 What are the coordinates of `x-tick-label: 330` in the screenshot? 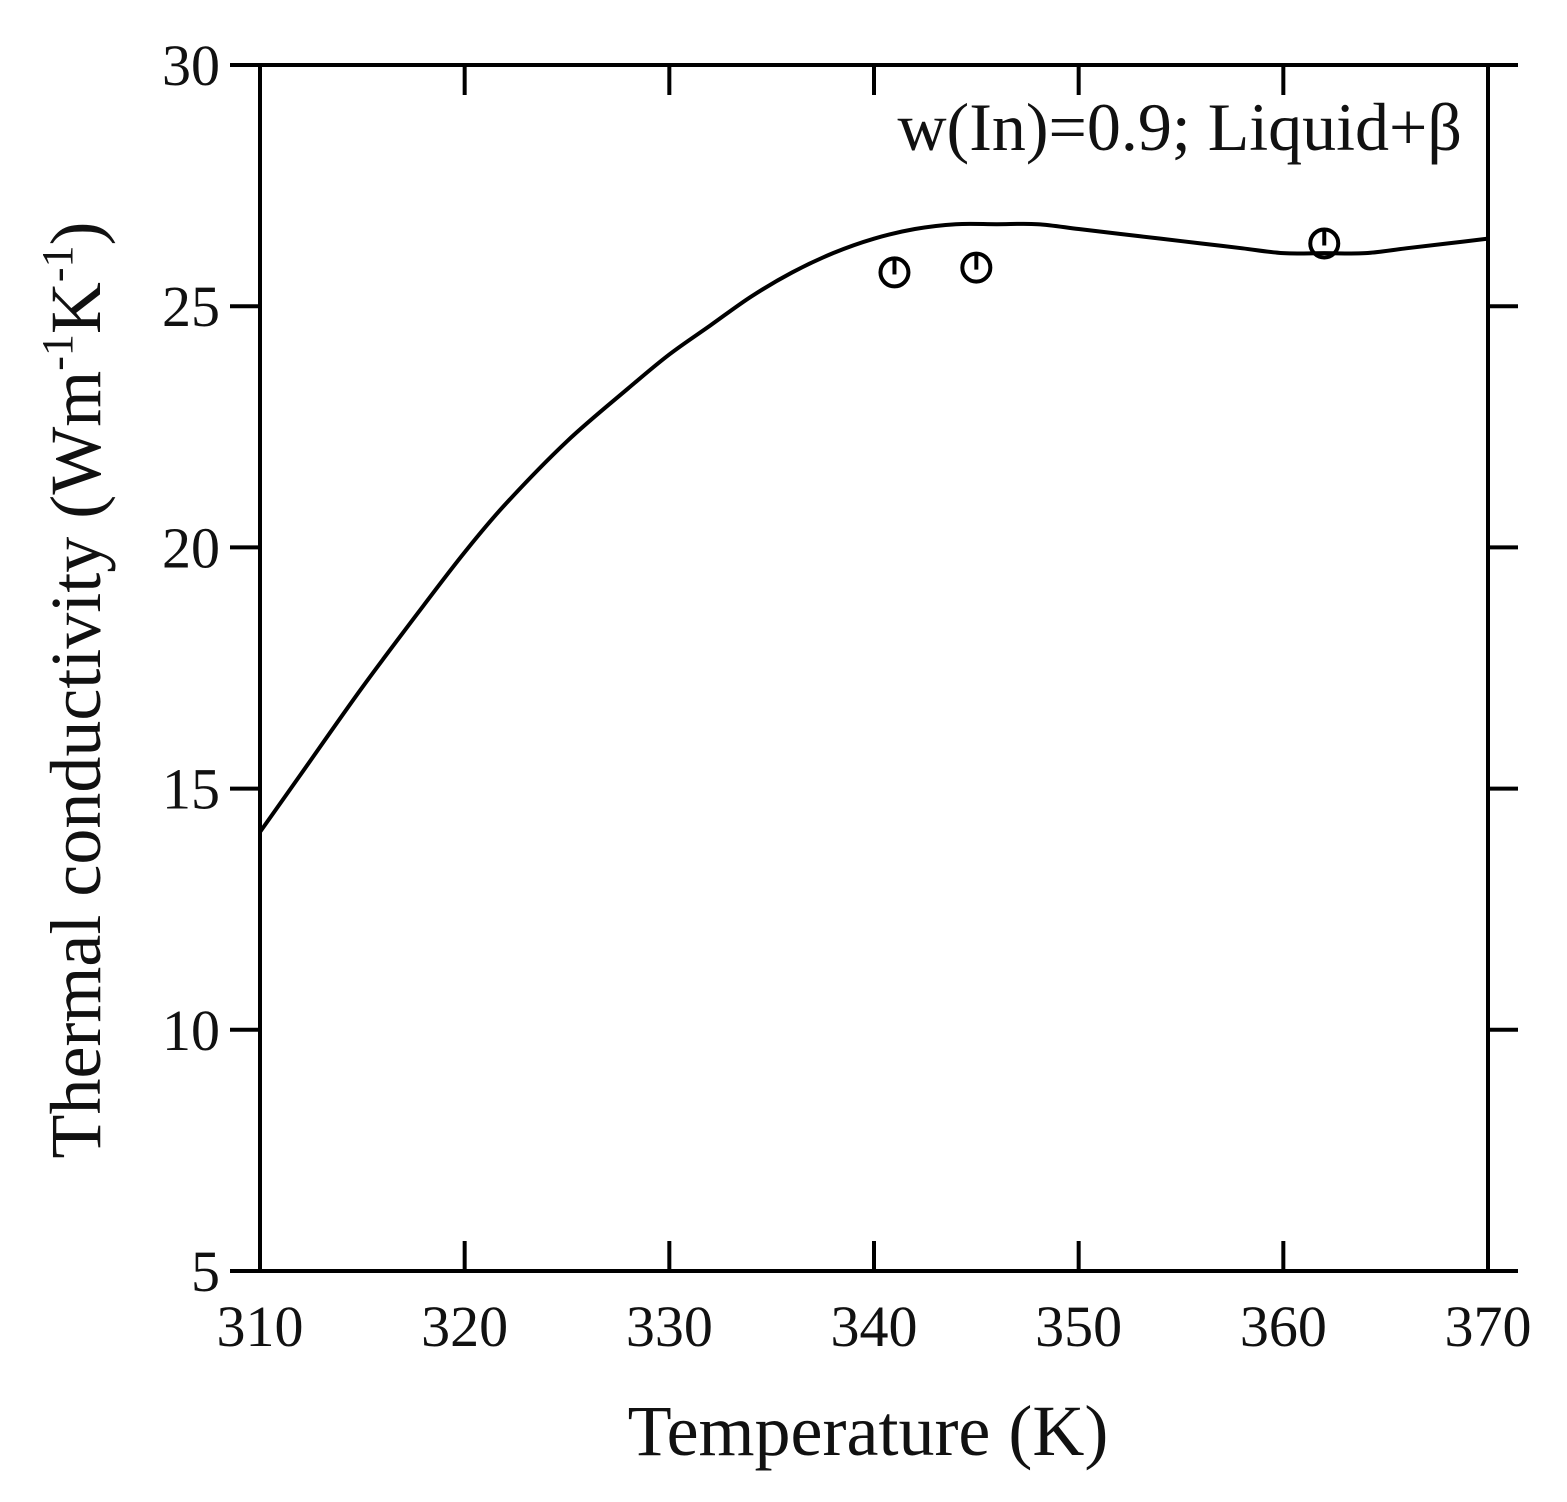 It's located at (669, 1326).